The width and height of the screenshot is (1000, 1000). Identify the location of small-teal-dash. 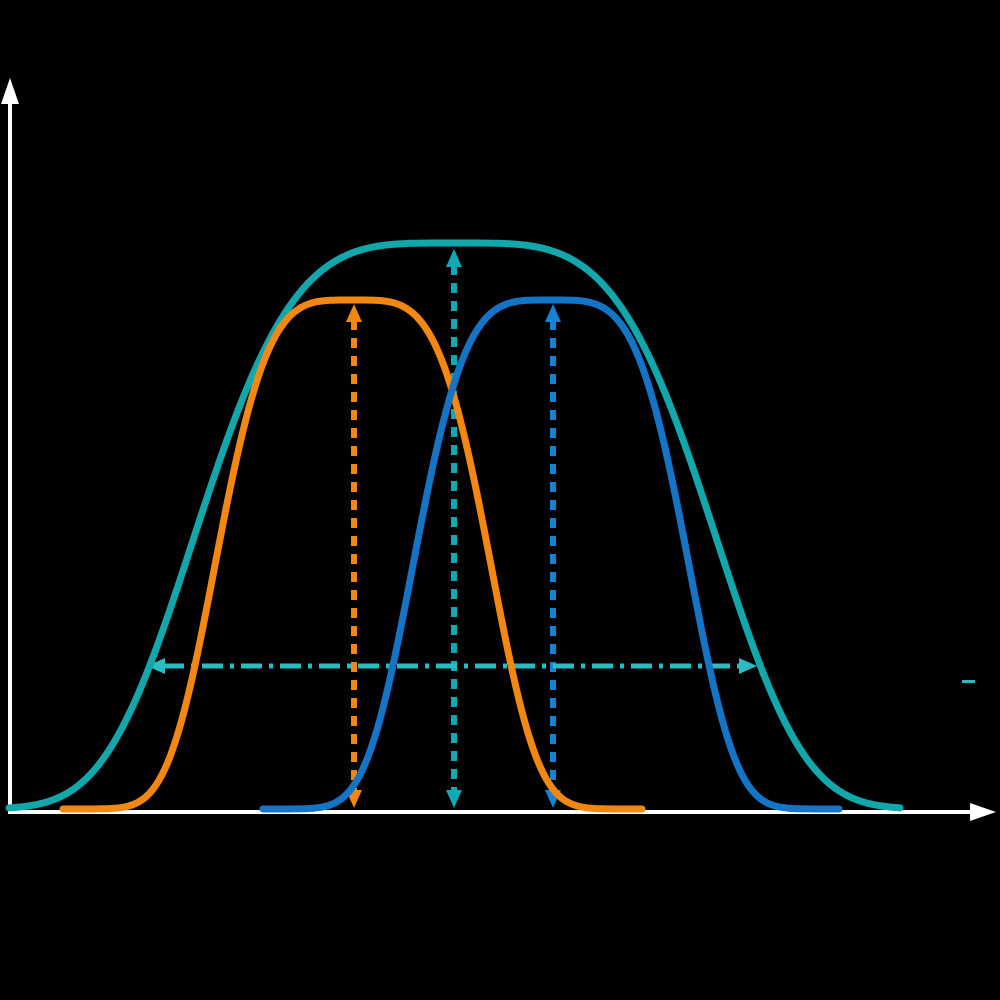
(968, 681).